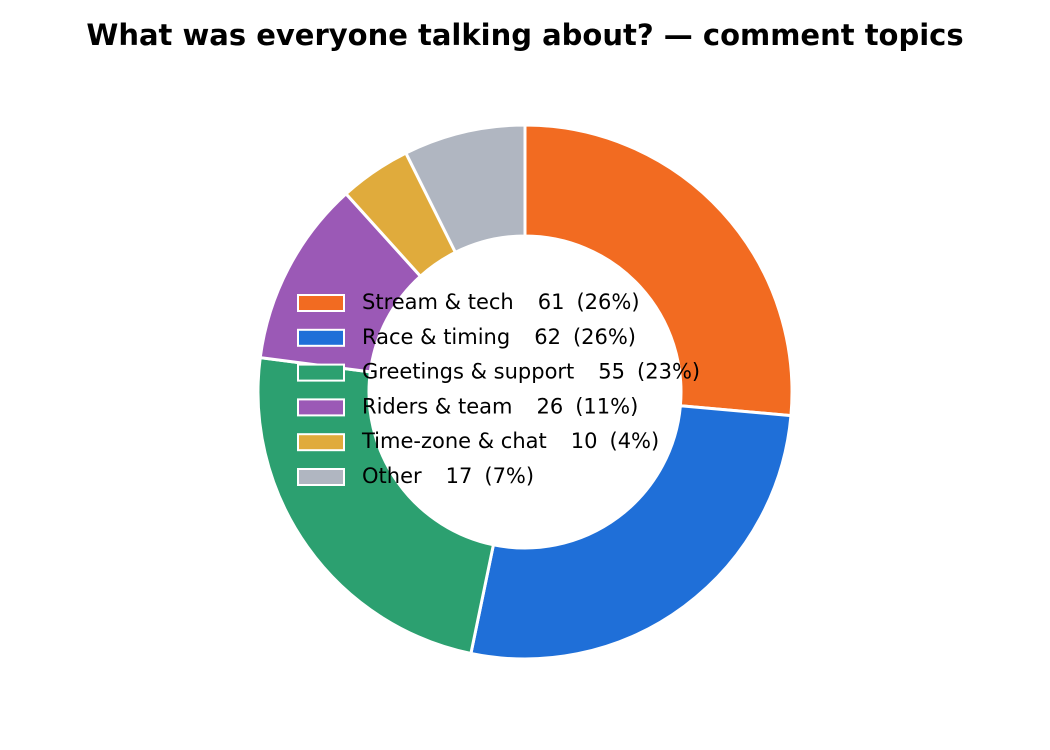 This screenshot has height=750, width=1050. What do you see at coordinates (392, 476) in the screenshot?
I see `legend-label: Other` at bounding box center [392, 476].